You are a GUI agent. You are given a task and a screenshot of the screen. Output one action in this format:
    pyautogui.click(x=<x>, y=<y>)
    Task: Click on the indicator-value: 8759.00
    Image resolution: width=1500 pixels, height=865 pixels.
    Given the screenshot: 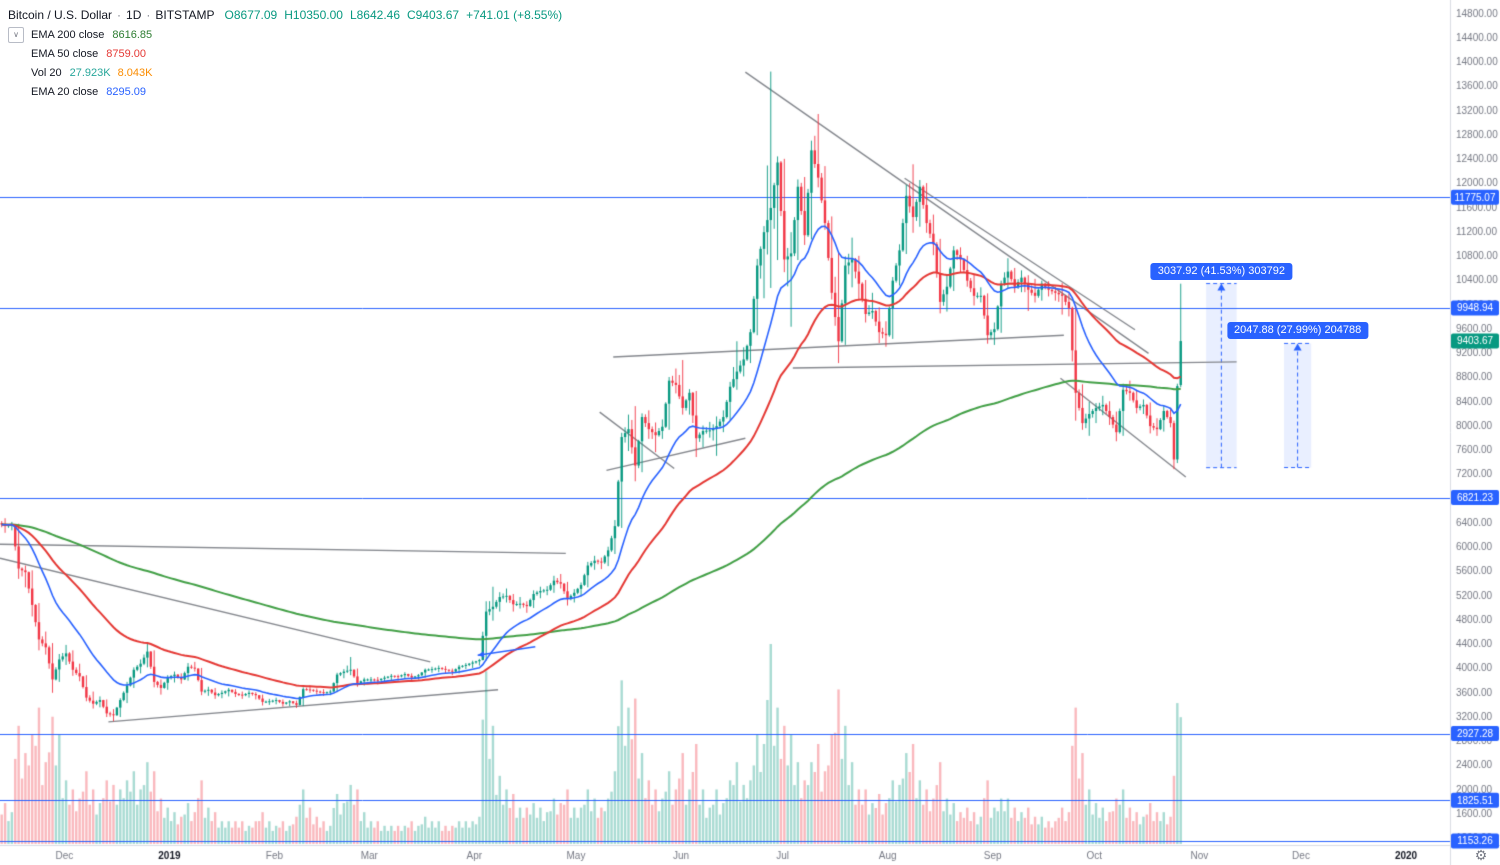 What is the action you would take?
    pyautogui.click(x=126, y=53)
    